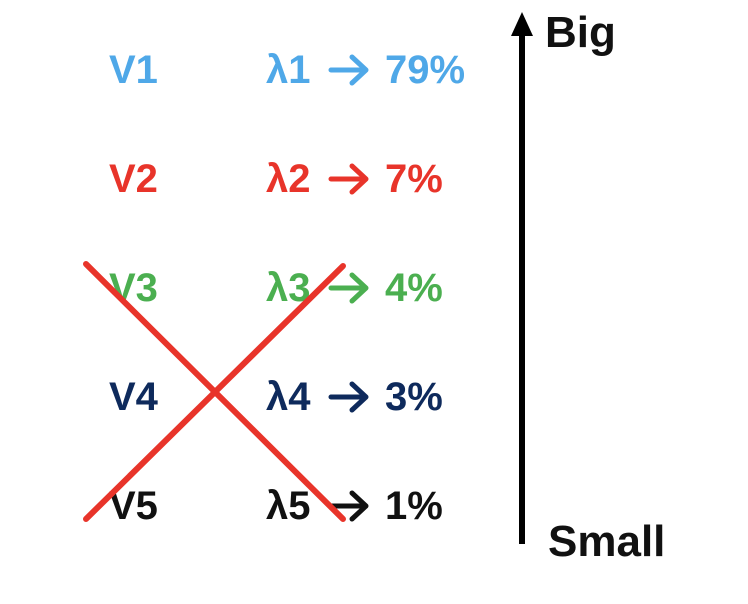  Describe the element at coordinates (414, 288) in the screenshot. I see `variance-percent: 4%` at that location.